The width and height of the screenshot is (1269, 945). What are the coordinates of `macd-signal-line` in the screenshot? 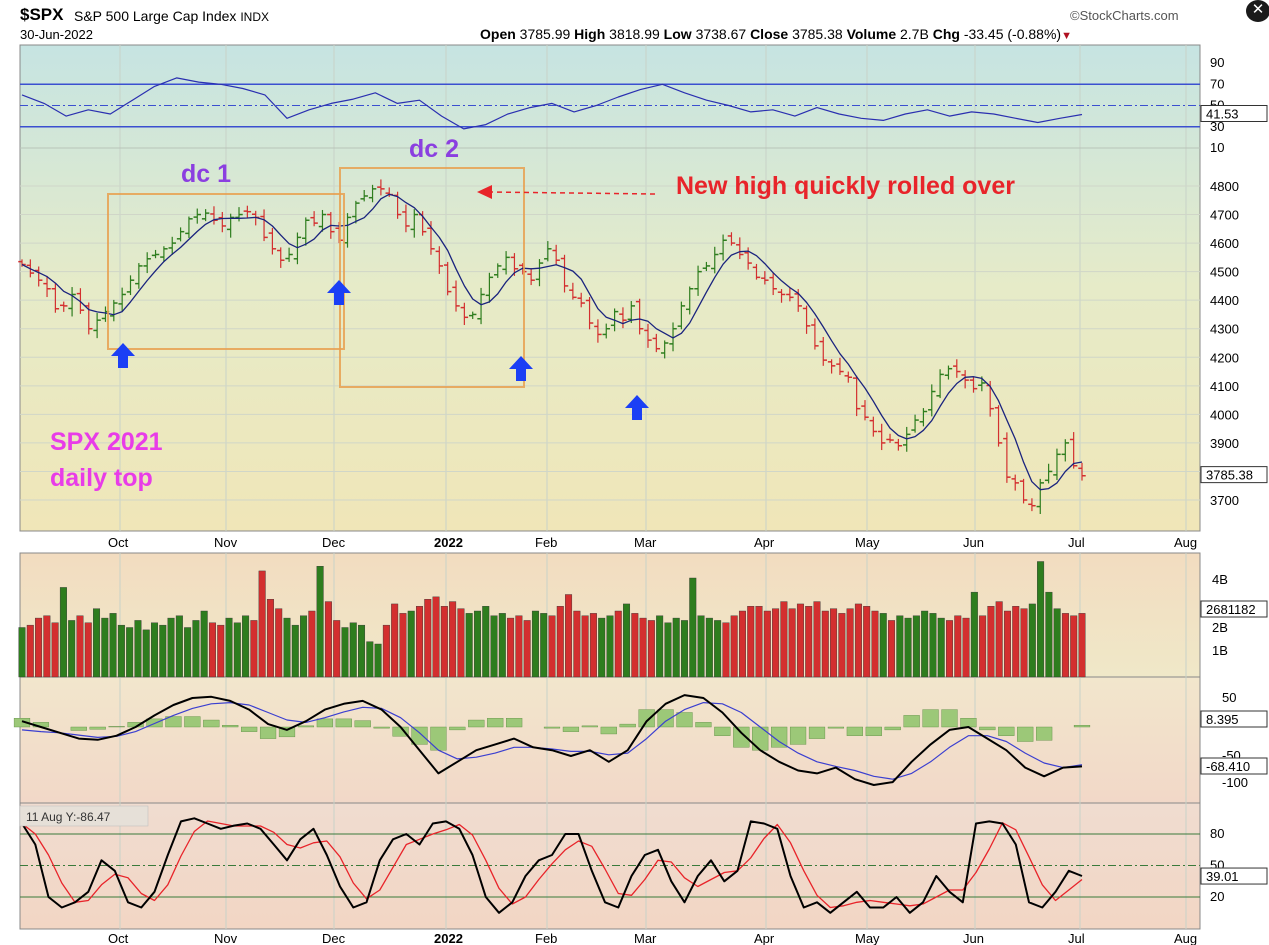 It's located at (552, 740).